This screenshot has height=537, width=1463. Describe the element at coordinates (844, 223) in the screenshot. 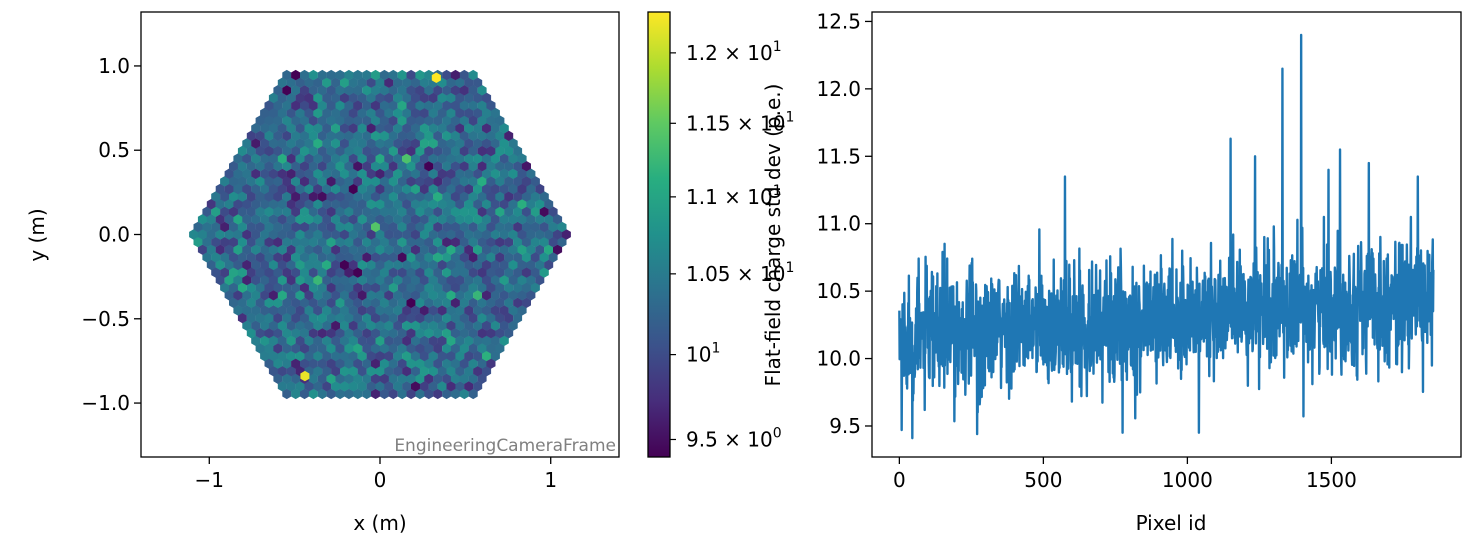

I see `line-y-ticks: 9.5 10.0 10.5 11.0 11.5 12.0 12.5` at that location.